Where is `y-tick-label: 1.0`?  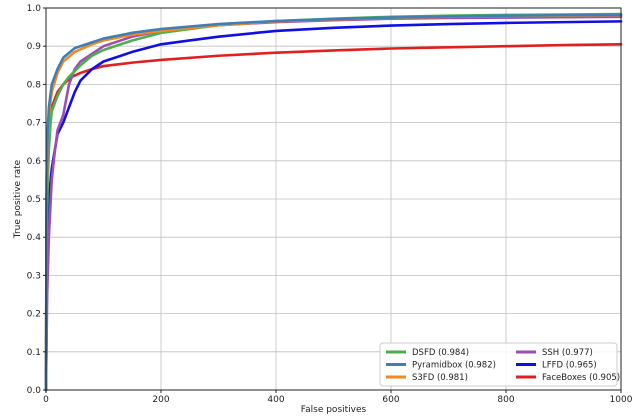
y-tick-label: 1.0 is located at coordinates (34, 9).